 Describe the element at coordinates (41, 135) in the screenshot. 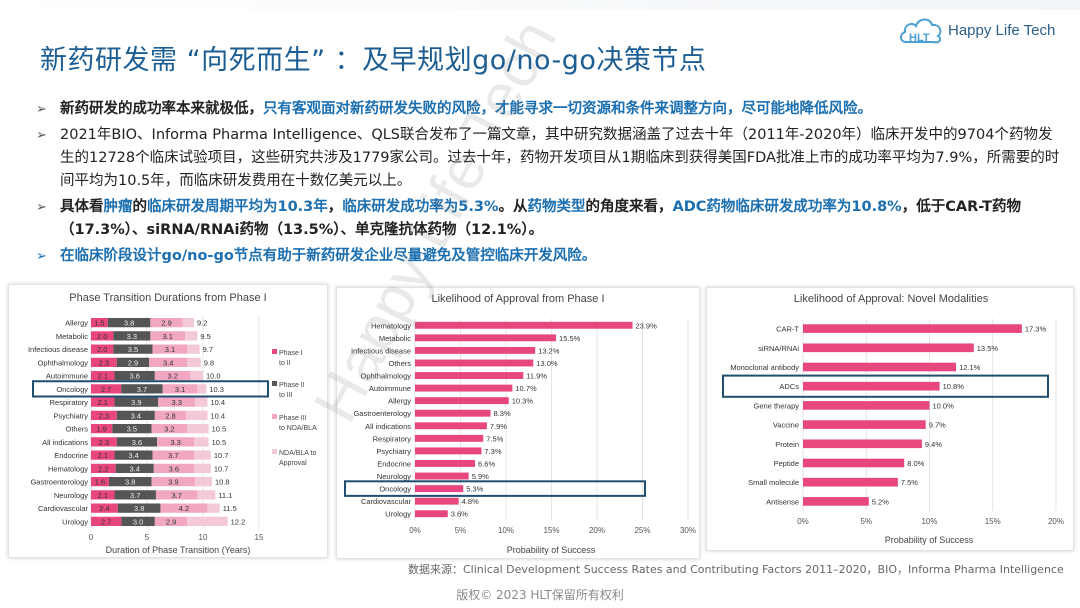

I see `arrow-icon: ➢` at that location.